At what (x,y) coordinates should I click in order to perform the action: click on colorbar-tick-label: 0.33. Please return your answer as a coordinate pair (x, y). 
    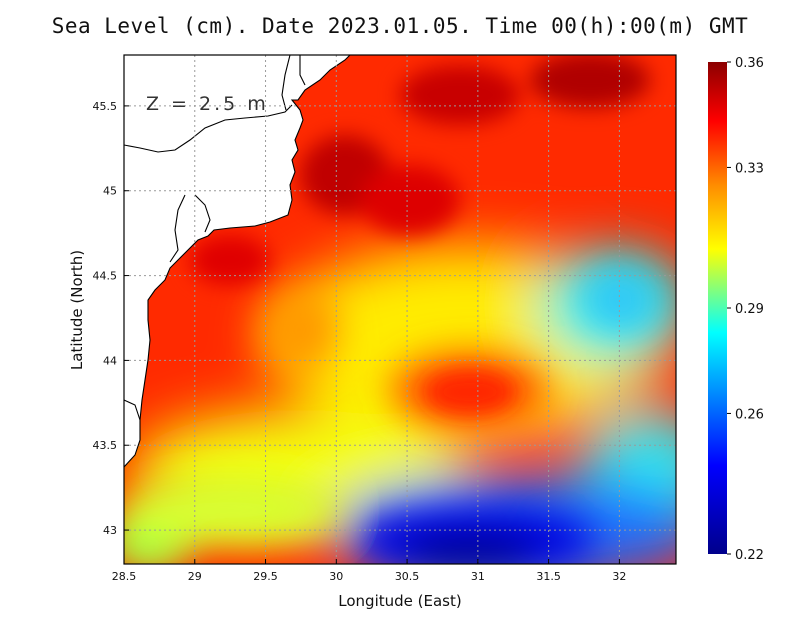
    Looking at the image, I should click on (749, 168).